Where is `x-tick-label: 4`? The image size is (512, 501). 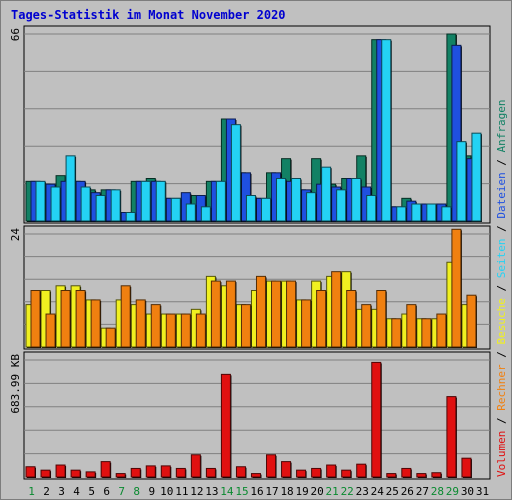
x-tick-label: 4 is located at coordinates (76, 491).